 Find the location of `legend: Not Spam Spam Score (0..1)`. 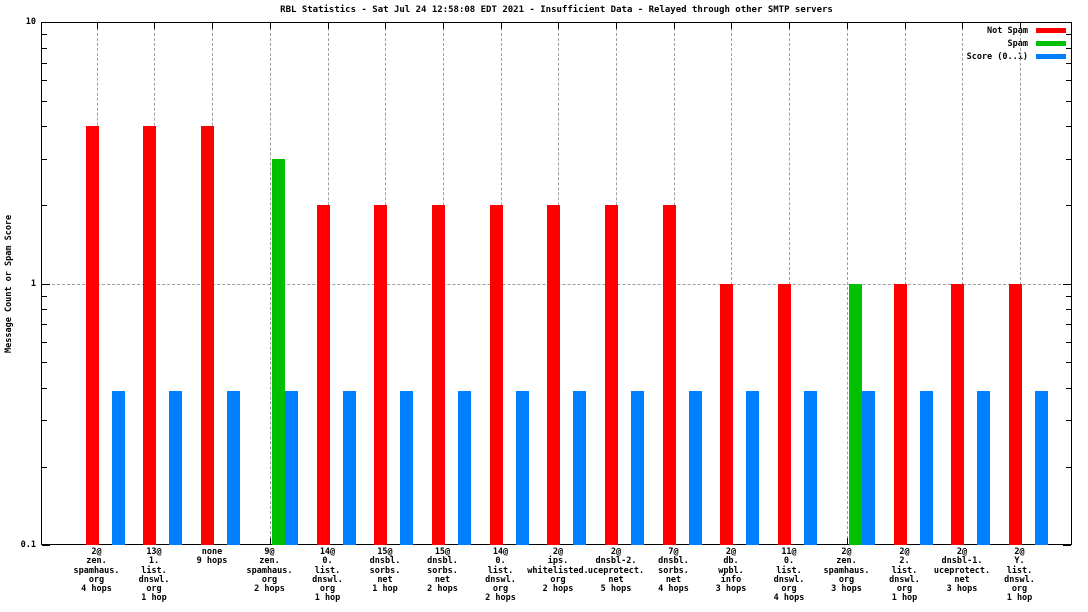

legend: Not Spam Spam Score (0..1) is located at coordinates (1016, 43).